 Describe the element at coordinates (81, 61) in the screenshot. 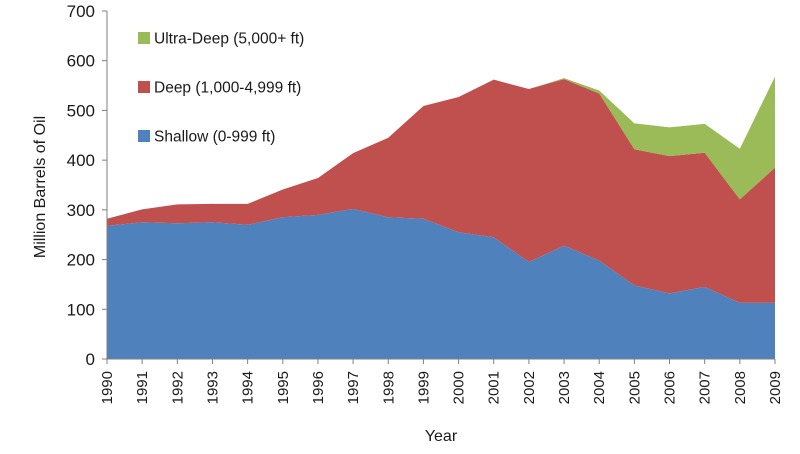

I see `y-tick-label: 600` at that location.